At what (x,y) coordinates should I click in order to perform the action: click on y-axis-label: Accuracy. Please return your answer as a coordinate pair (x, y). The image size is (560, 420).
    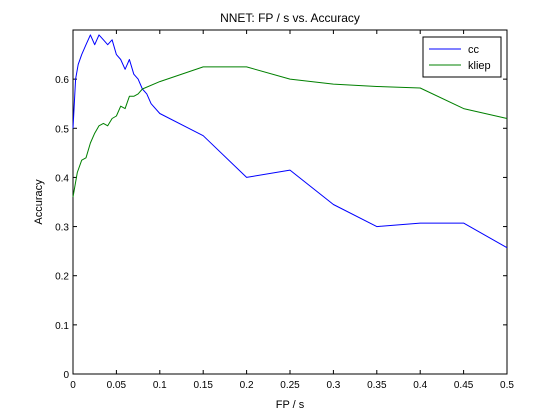
    Looking at the image, I should click on (39, 202).